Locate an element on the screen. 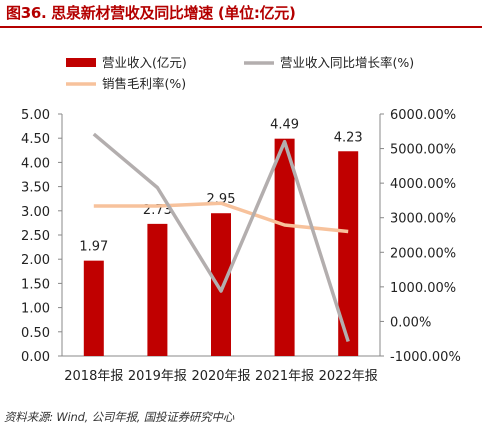 The height and width of the screenshot is (441, 482). left-tick-label: 4.00 is located at coordinates (35, 163).